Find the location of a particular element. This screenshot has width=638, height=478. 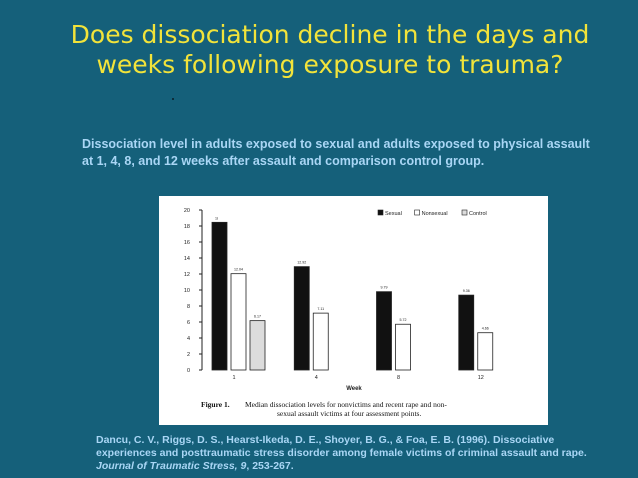

legend-label-nonsexual: Nonsexual is located at coordinates (435, 214).